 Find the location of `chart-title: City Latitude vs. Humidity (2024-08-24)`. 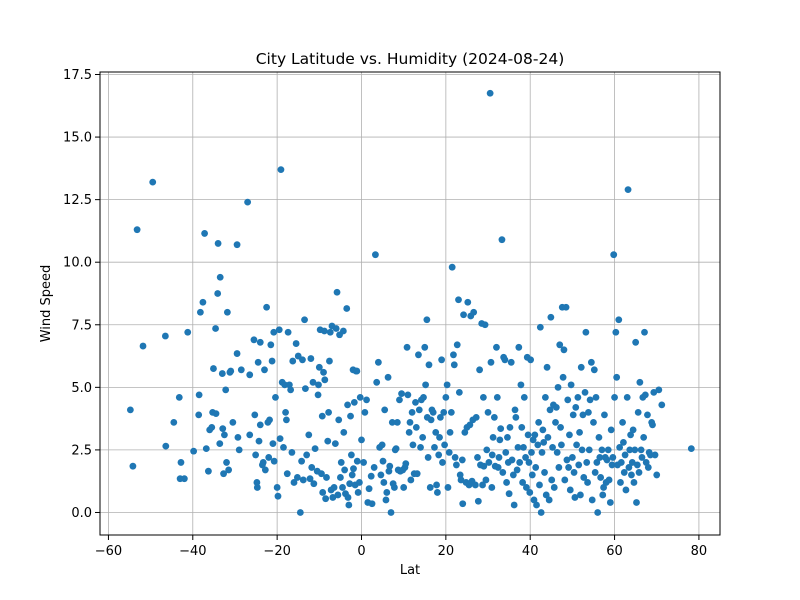

chart-title: City Latitude vs. Humidity (2024-08-24) is located at coordinates (410, 59).